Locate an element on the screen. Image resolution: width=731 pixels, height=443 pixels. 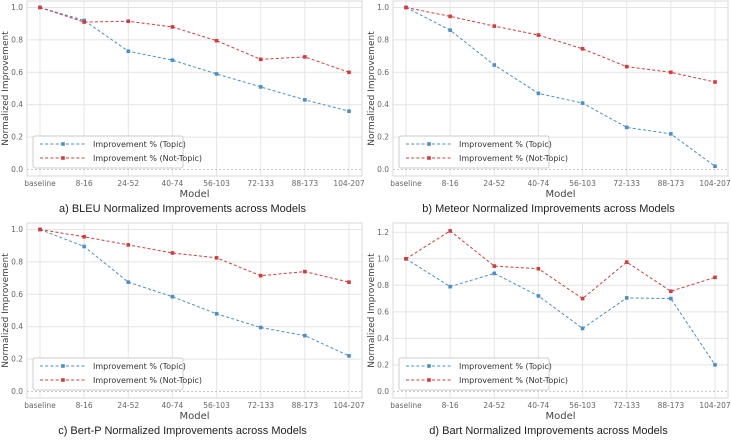
y-tick-label: 1.2 is located at coordinates (383, 232).